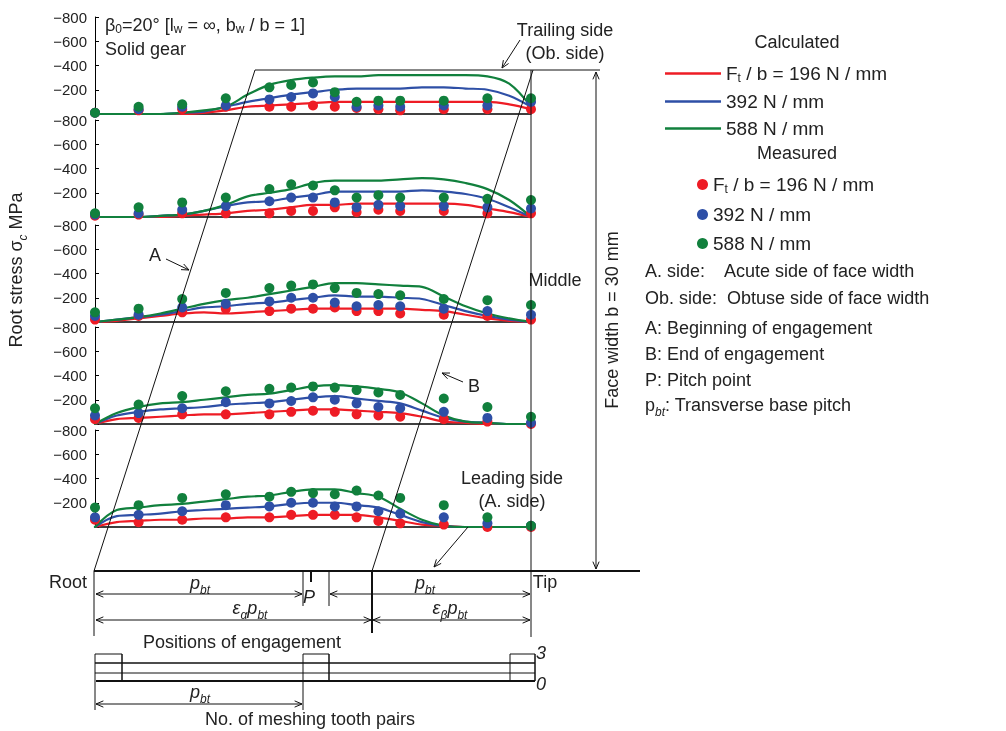  What do you see at coordinates (250, 610) in the screenshot?
I see `text: ε$_{α}$p$_{bt}$` at bounding box center [250, 610].